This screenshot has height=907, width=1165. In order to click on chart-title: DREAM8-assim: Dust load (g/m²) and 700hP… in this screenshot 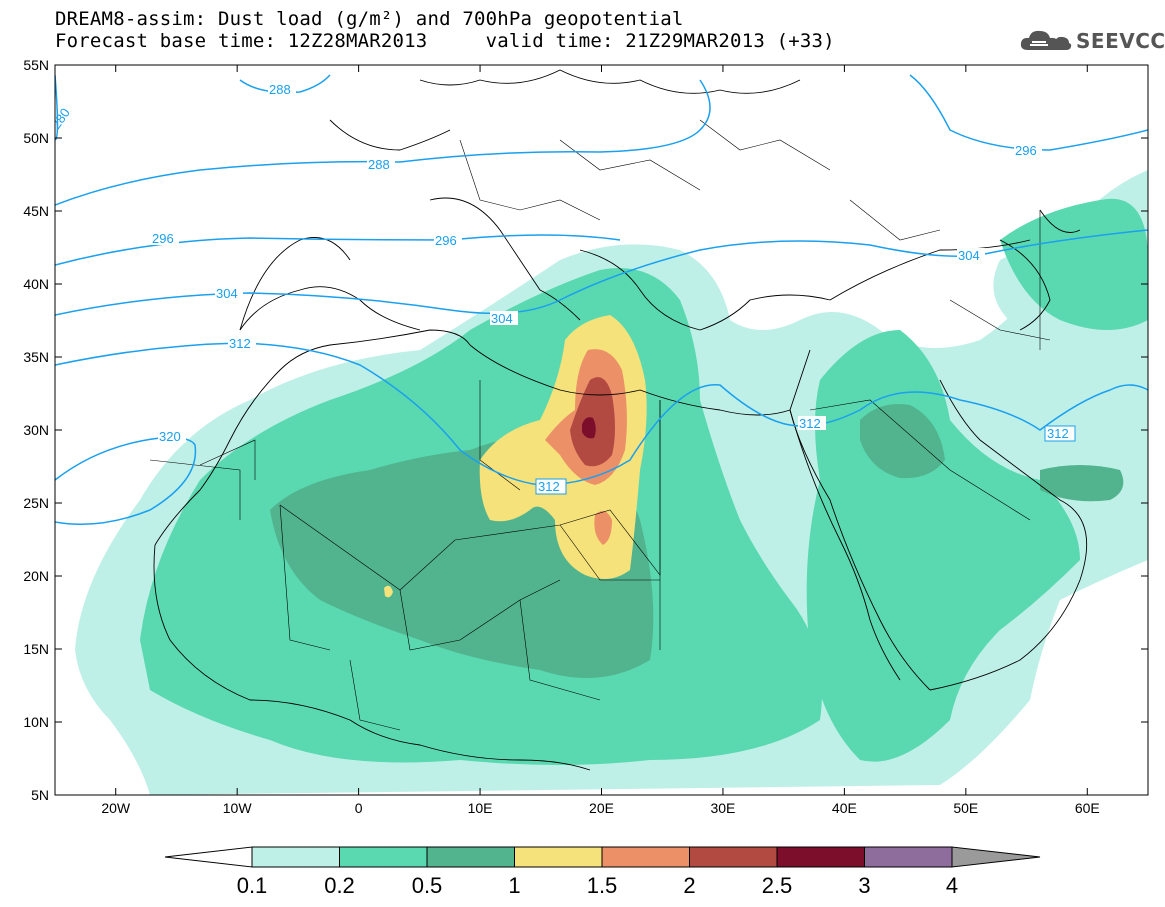, I will do `click(369, 19)`.